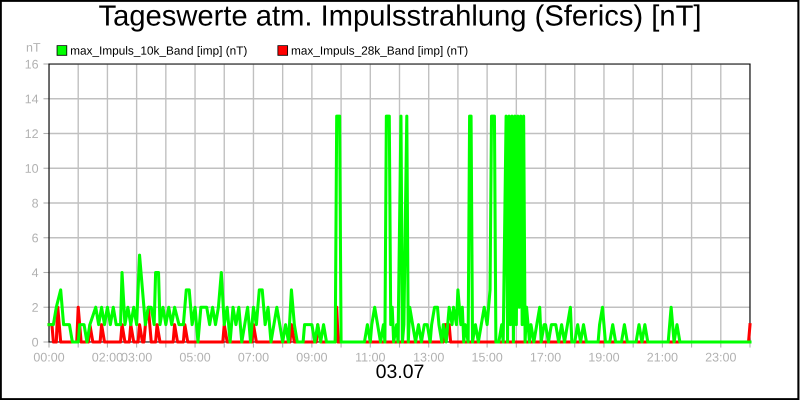 The height and width of the screenshot is (400, 800). I want to click on x-tick-label: 19:00, so click(604, 357).